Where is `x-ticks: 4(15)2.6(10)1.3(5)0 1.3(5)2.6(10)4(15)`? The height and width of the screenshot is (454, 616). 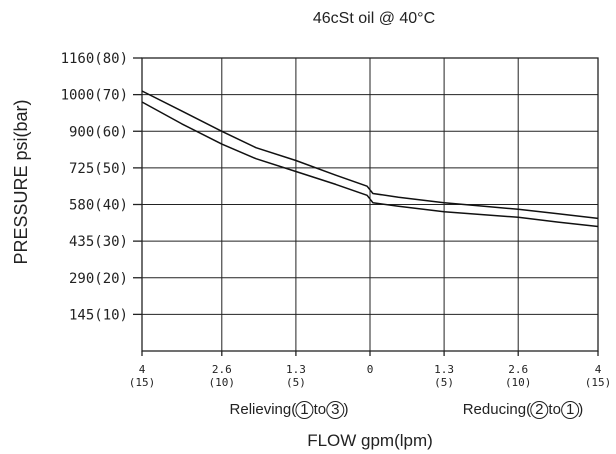
x-ticks: 4(15)2.6(10)1.3(5)0 1.3(5)2.6(10)4(15) is located at coordinates (370, 370).